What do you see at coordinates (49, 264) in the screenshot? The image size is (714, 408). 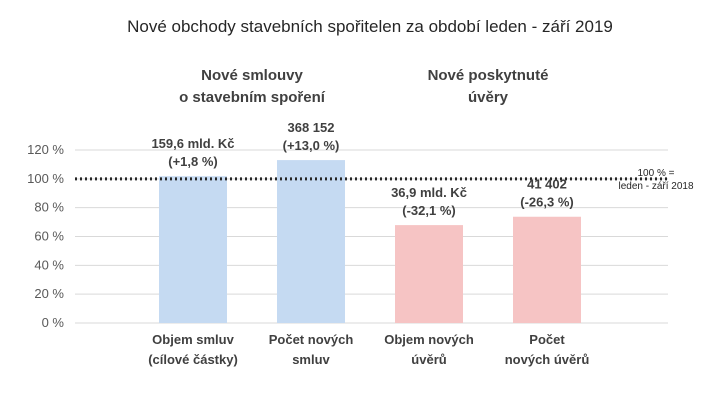 I see `y-tick-label: 40 %` at bounding box center [49, 264].